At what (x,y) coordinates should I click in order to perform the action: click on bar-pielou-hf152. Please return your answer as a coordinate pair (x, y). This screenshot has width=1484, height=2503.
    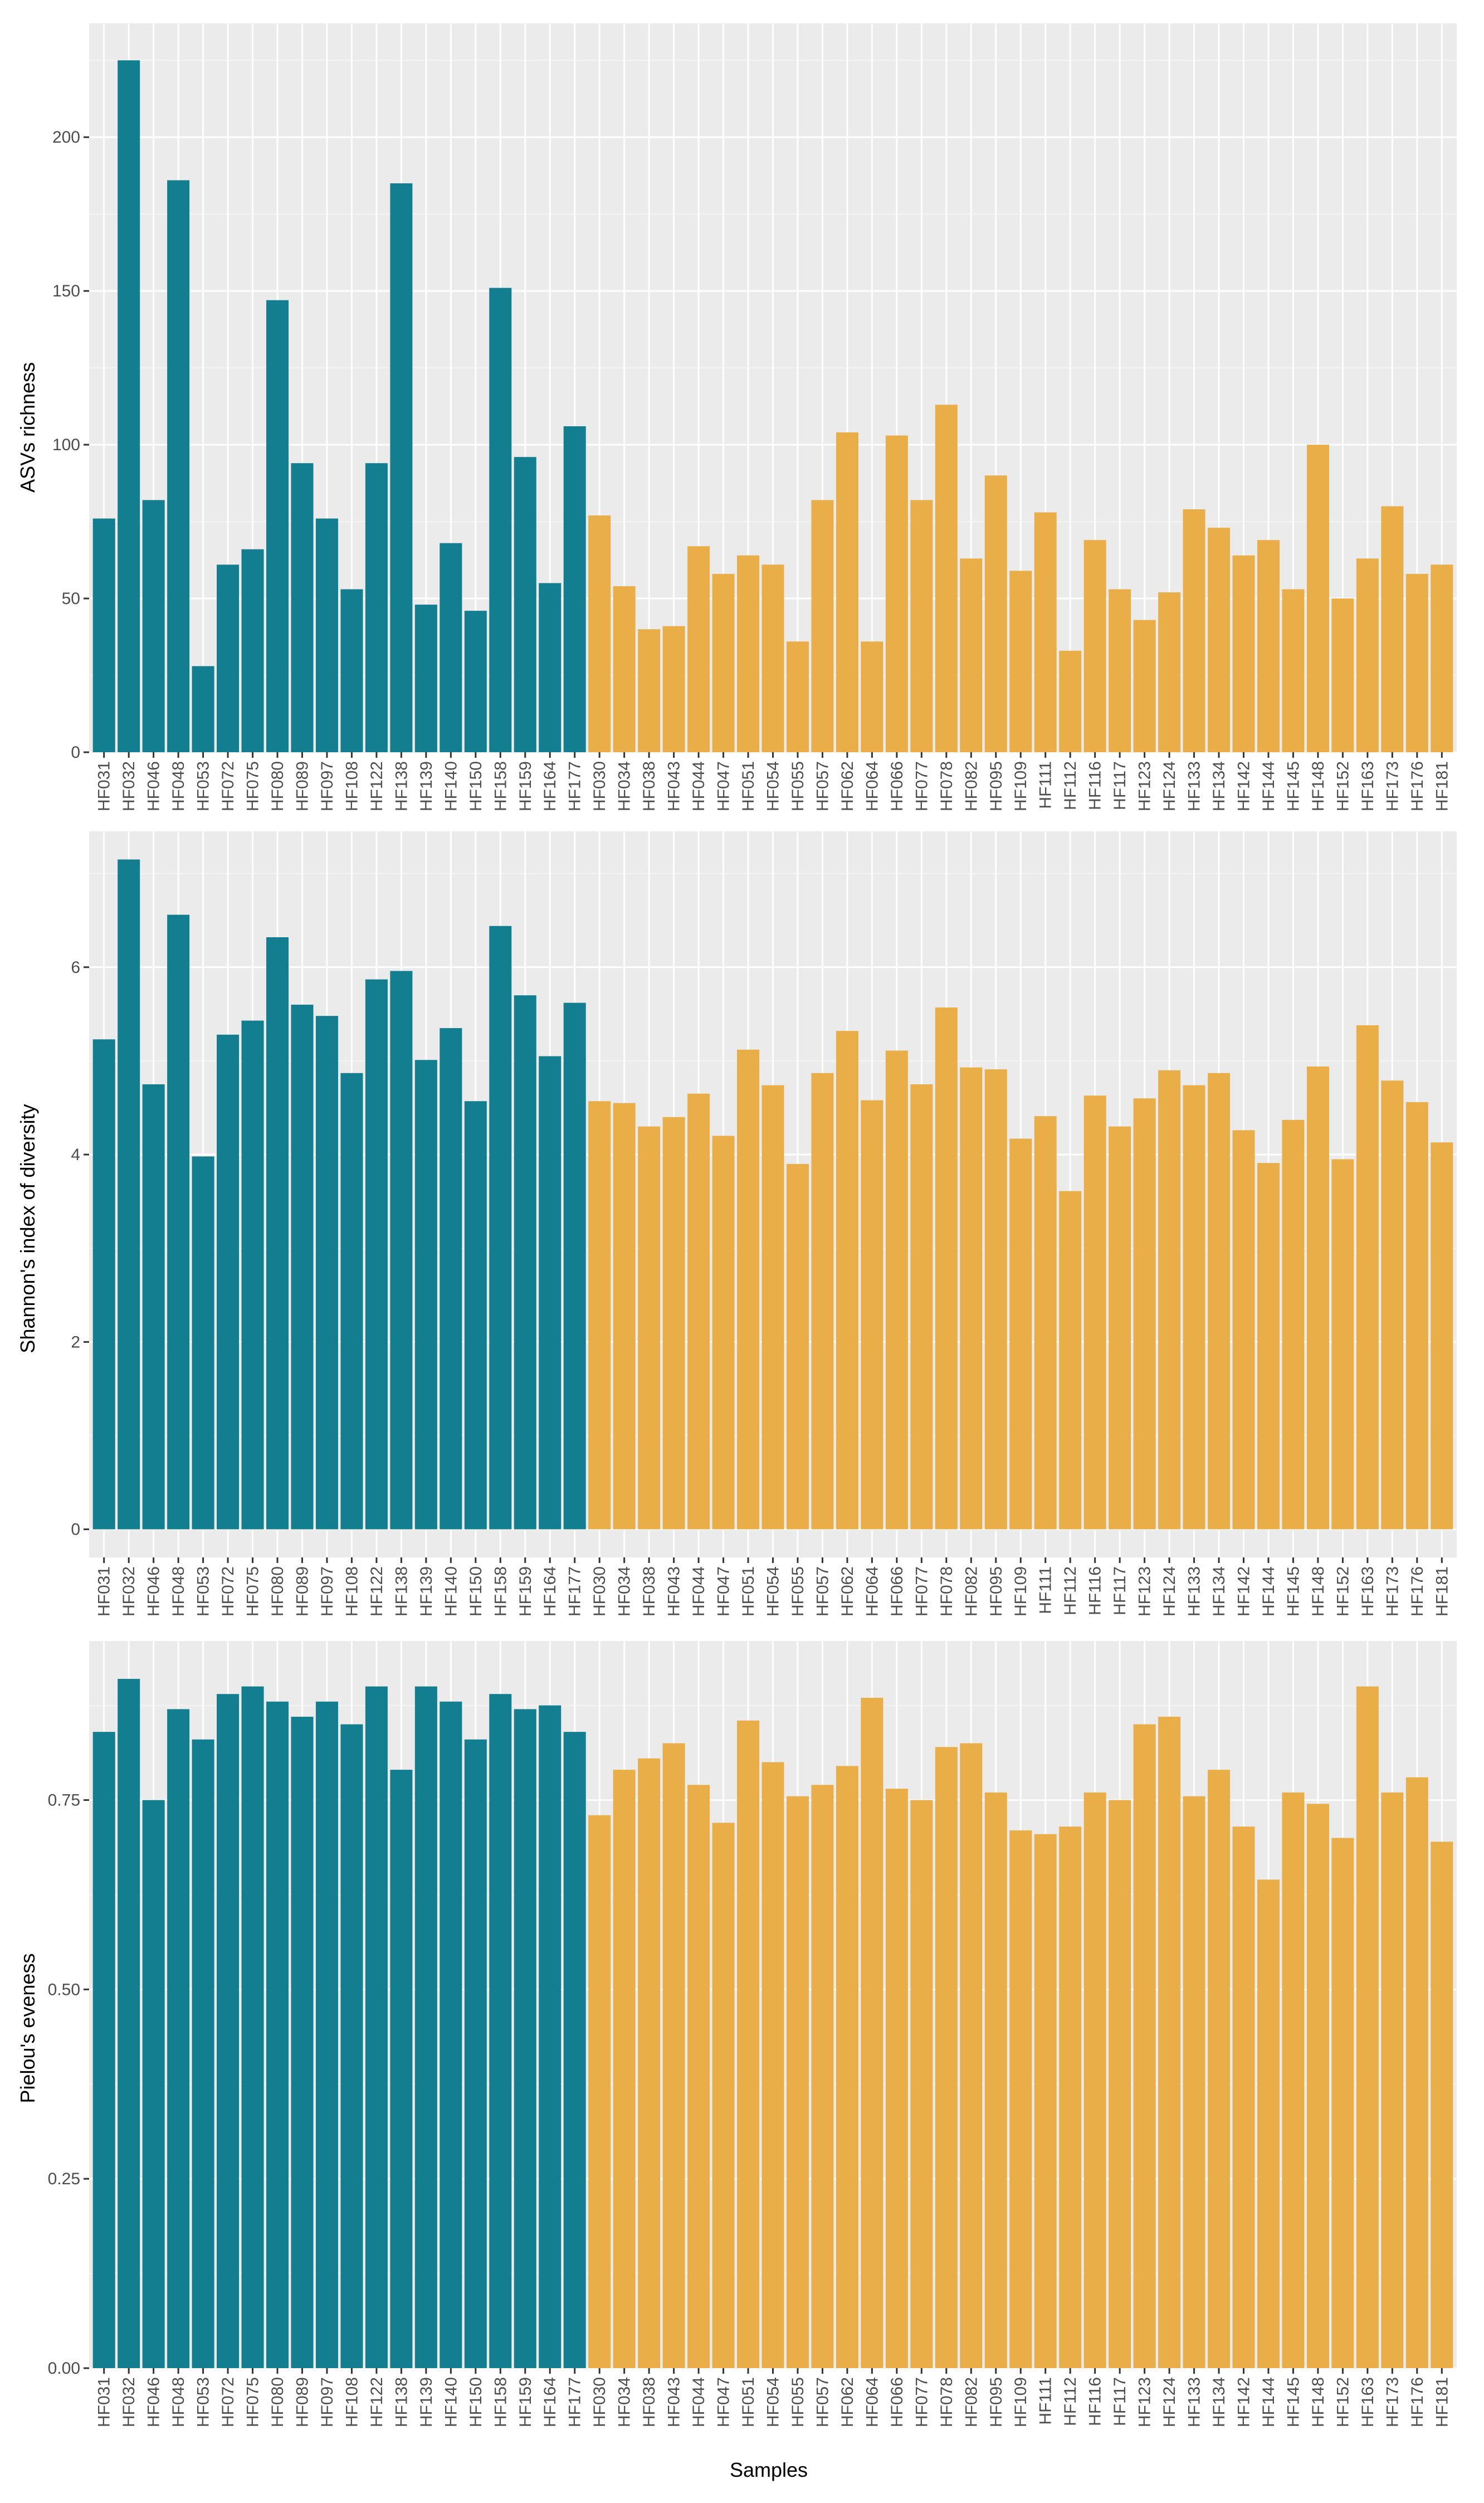
    Looking at the image, I should click on (1342, 2103).